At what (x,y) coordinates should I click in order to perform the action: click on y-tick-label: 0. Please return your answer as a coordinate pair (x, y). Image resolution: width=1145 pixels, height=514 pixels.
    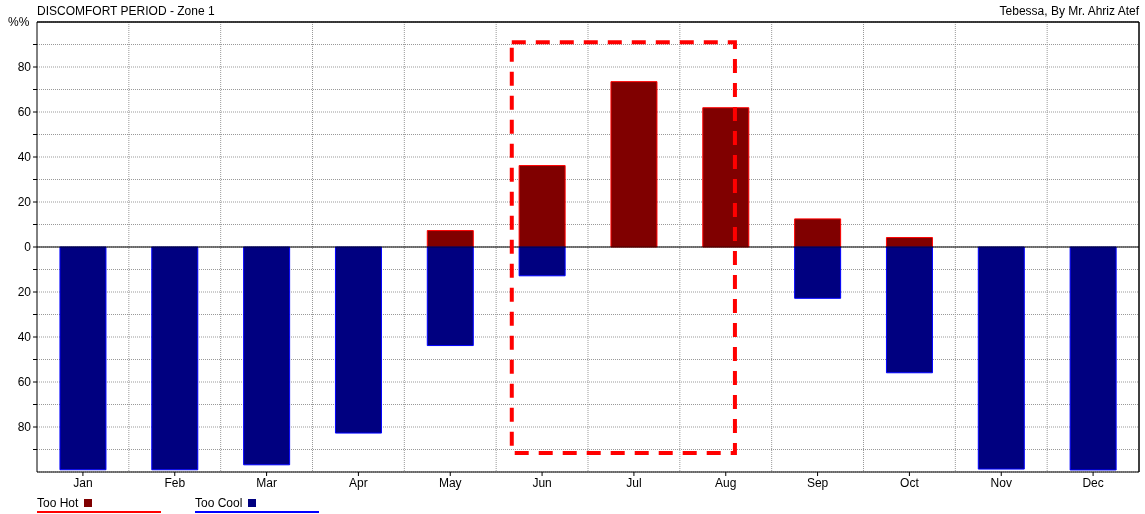
    Looking at the image, I should click on (28, 247).